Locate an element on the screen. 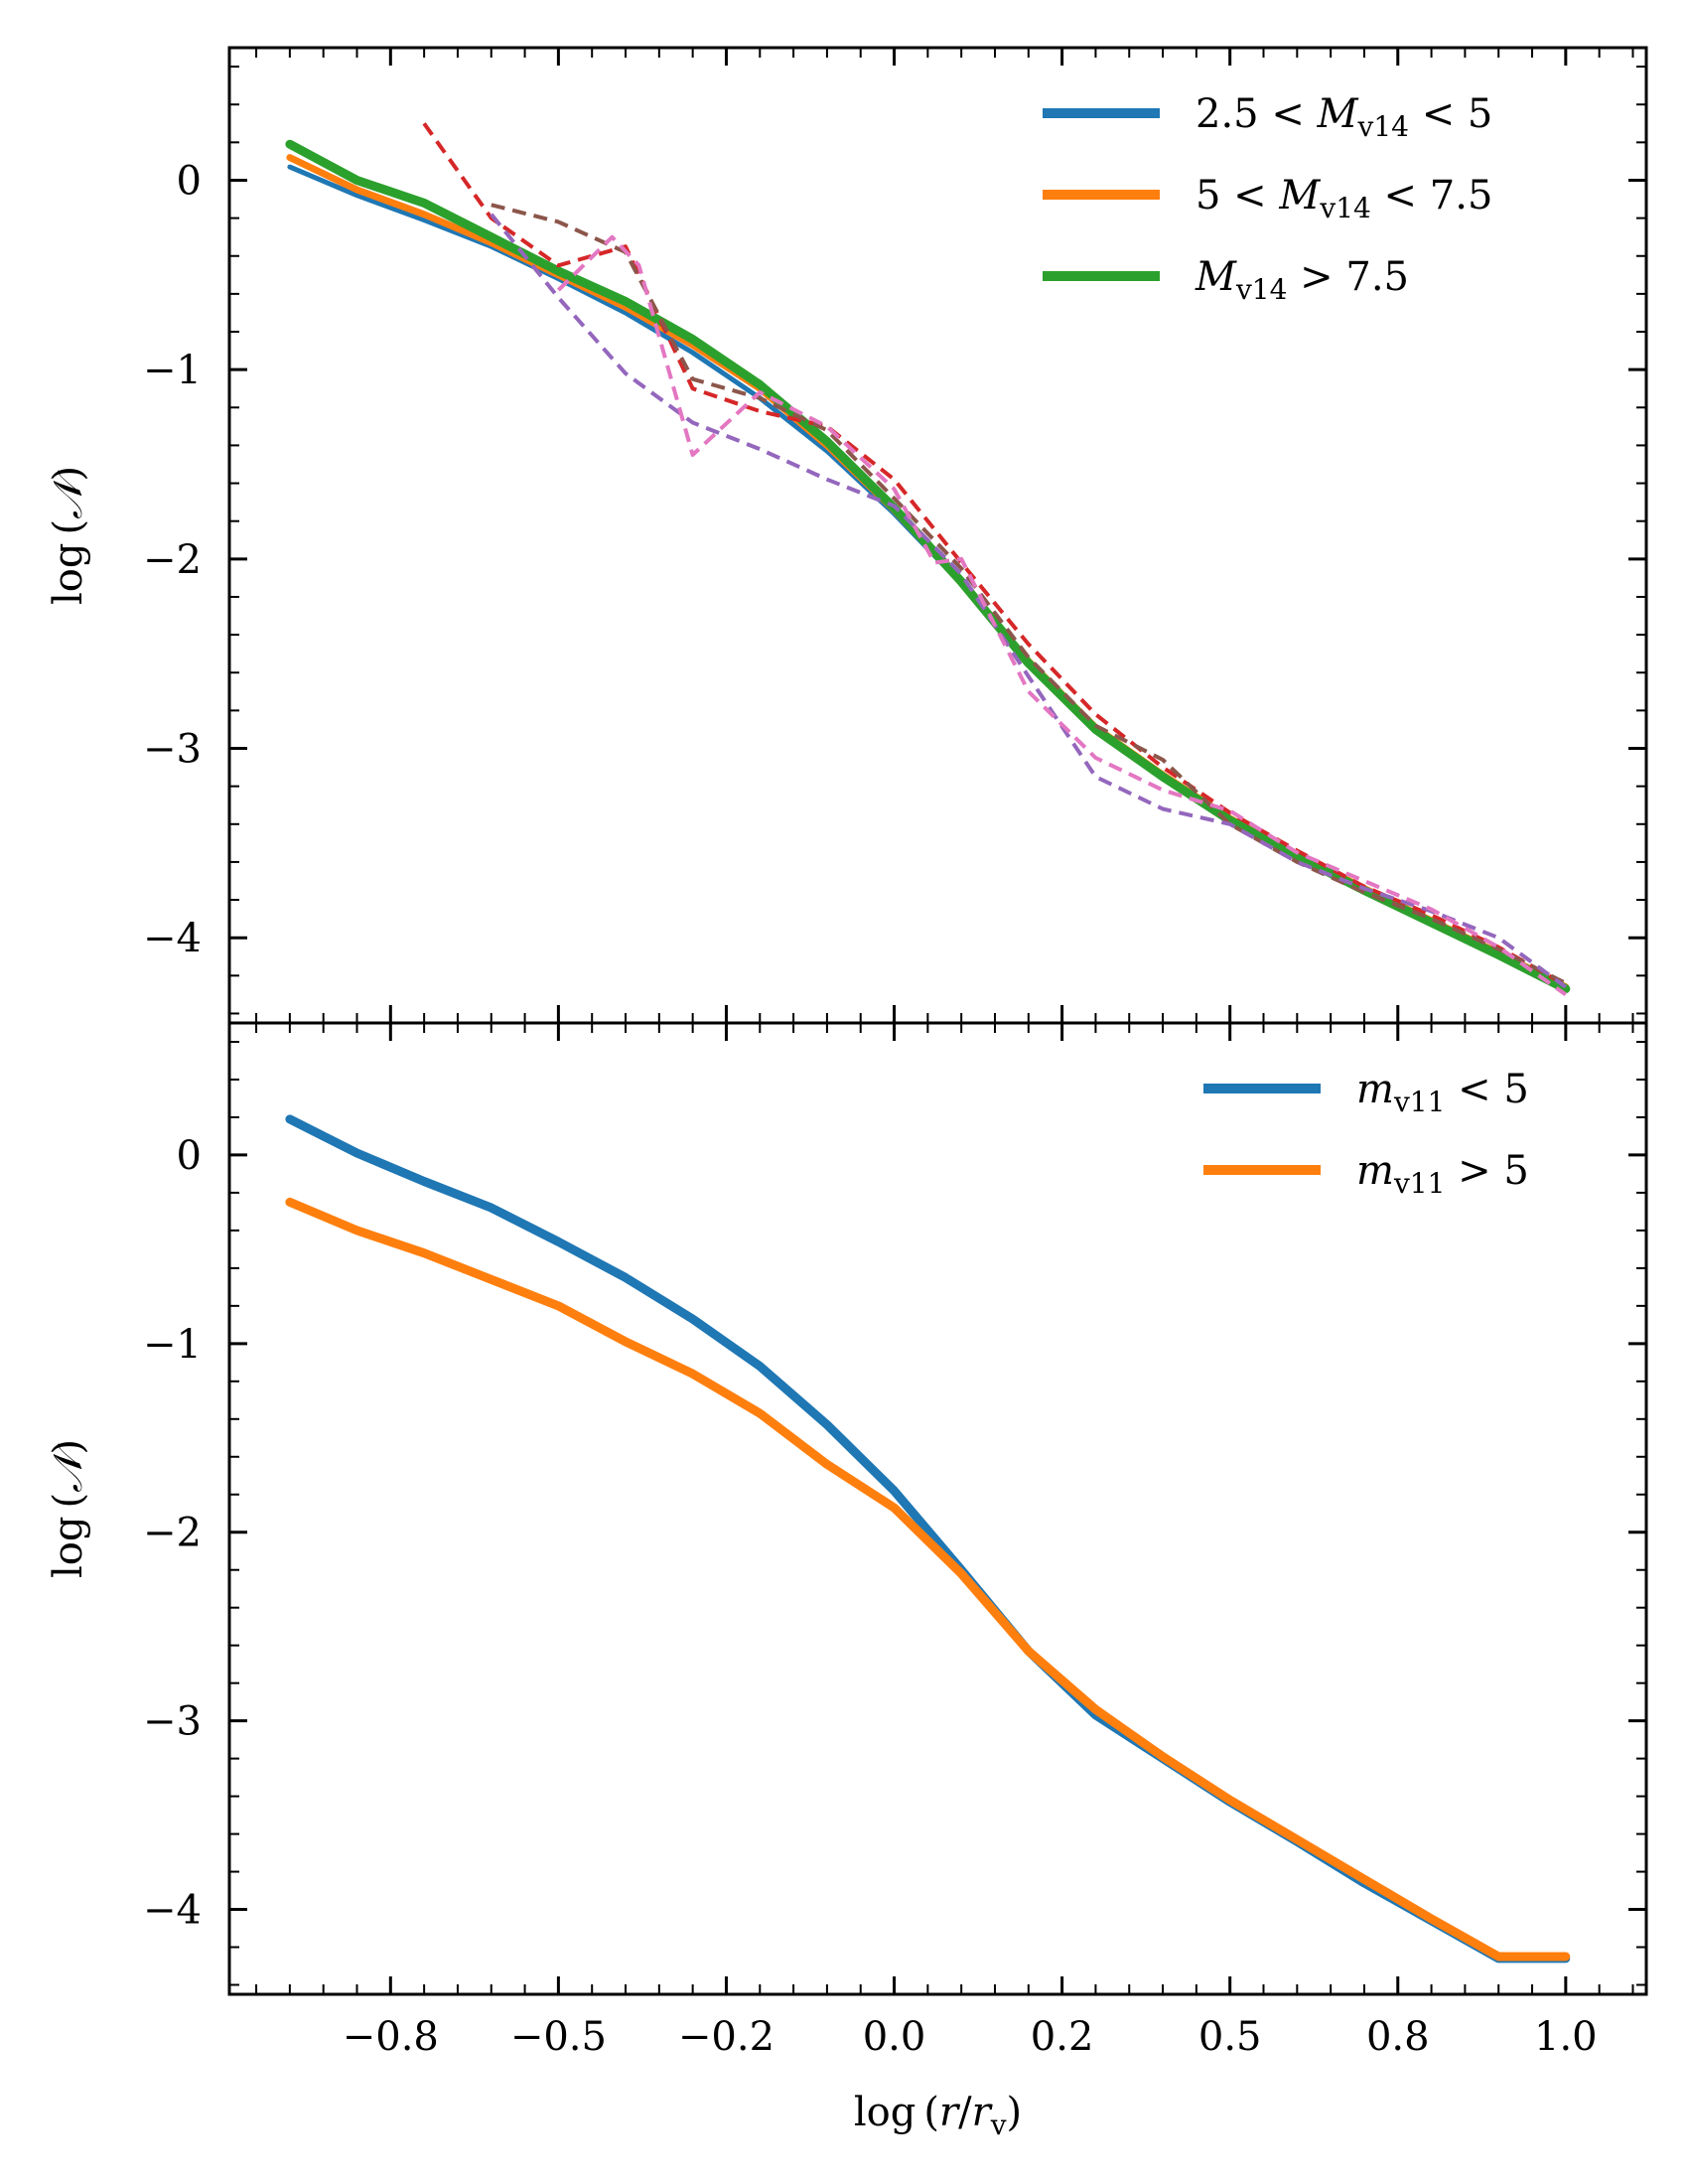 The width and height of the screenshot is (1688, 2184). x-tick-label: −0.2 is located at coordinates (726, 2037).